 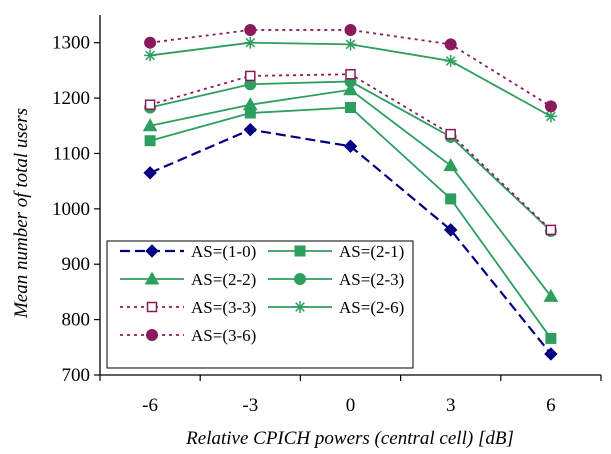 What do you see at coordinates (551, 405) in the screenshot?
I see `x-tick-label: 6` at bounding box center [551, 405].